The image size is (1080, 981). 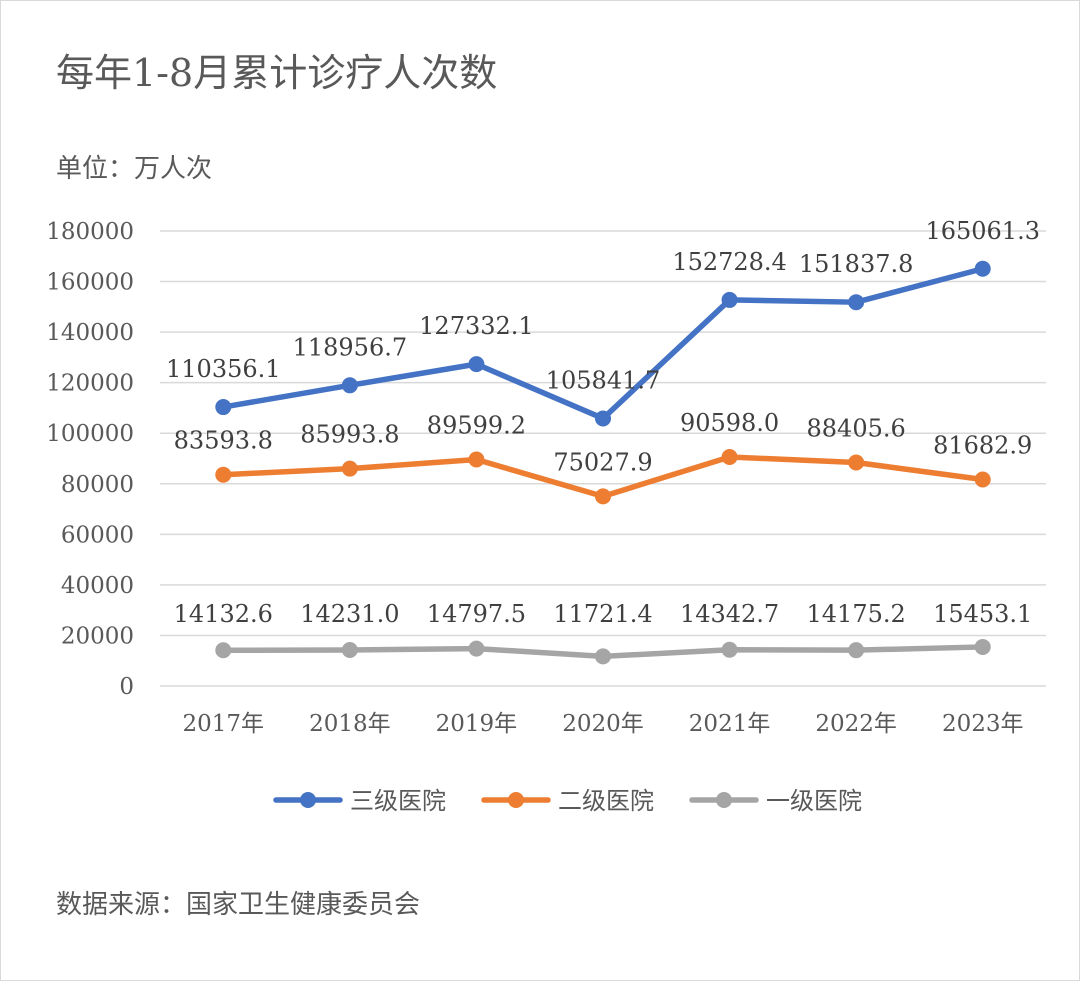 I want to click on data-label: 90598.0, so click(x=729, y=423).